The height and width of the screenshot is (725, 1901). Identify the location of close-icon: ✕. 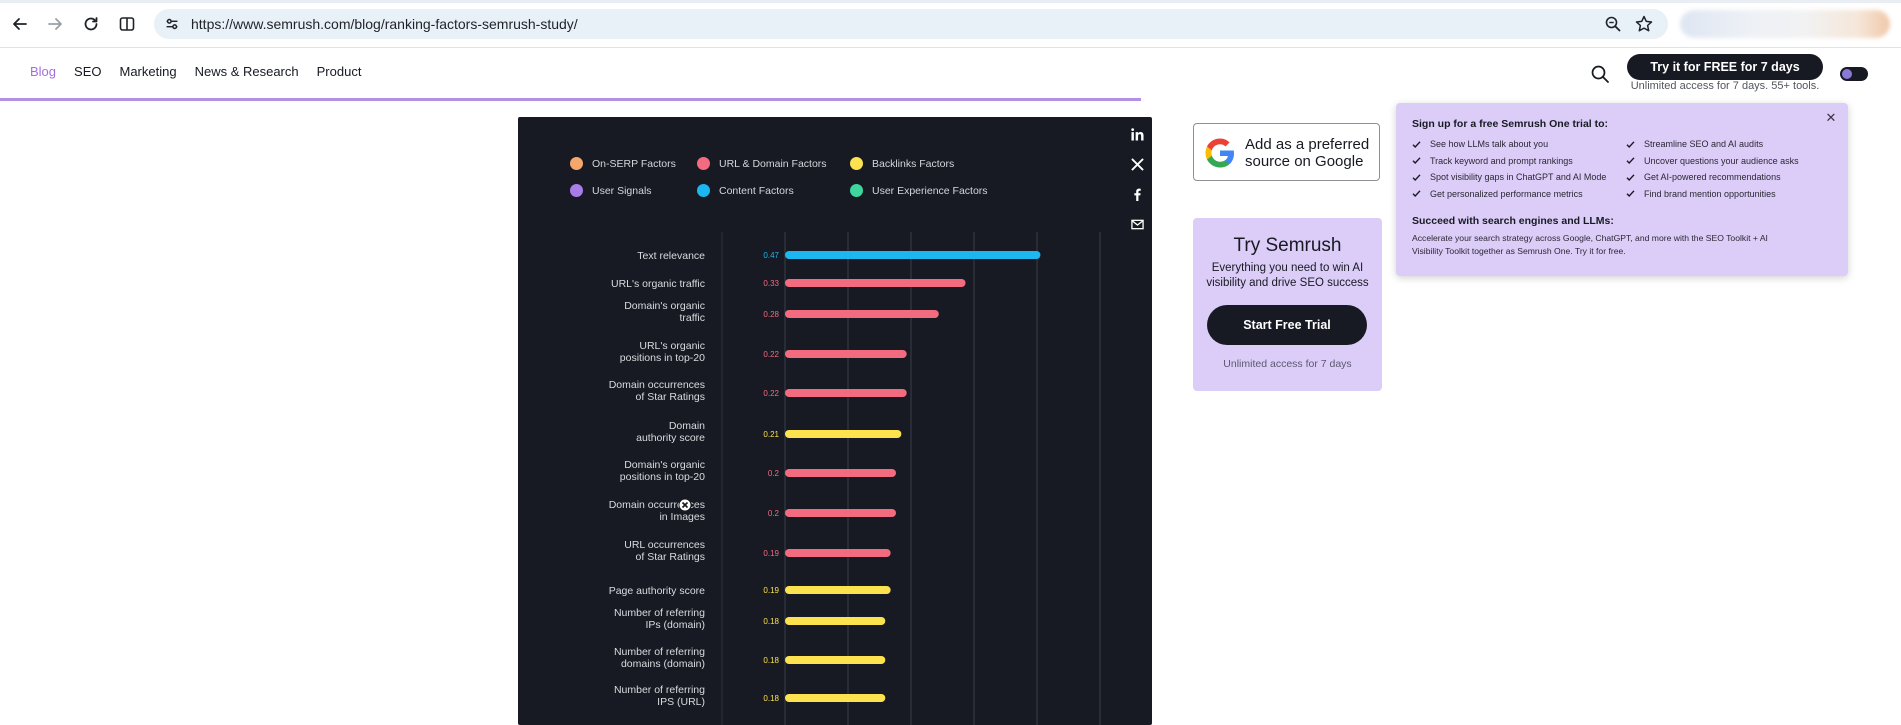
(1831, 117).